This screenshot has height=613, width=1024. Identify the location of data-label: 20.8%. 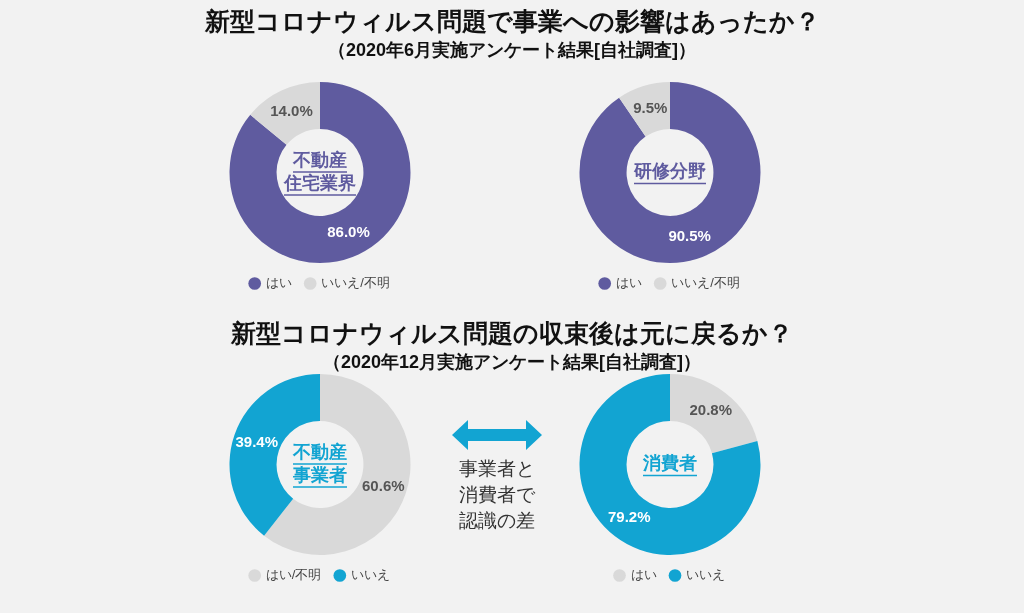
(710, 410).